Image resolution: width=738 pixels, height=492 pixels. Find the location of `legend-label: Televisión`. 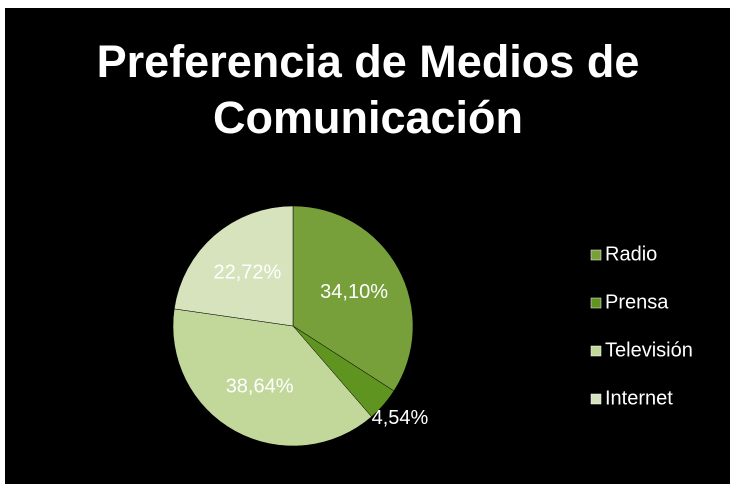

legend-label: Televisión is located at coordinates (649, 350).